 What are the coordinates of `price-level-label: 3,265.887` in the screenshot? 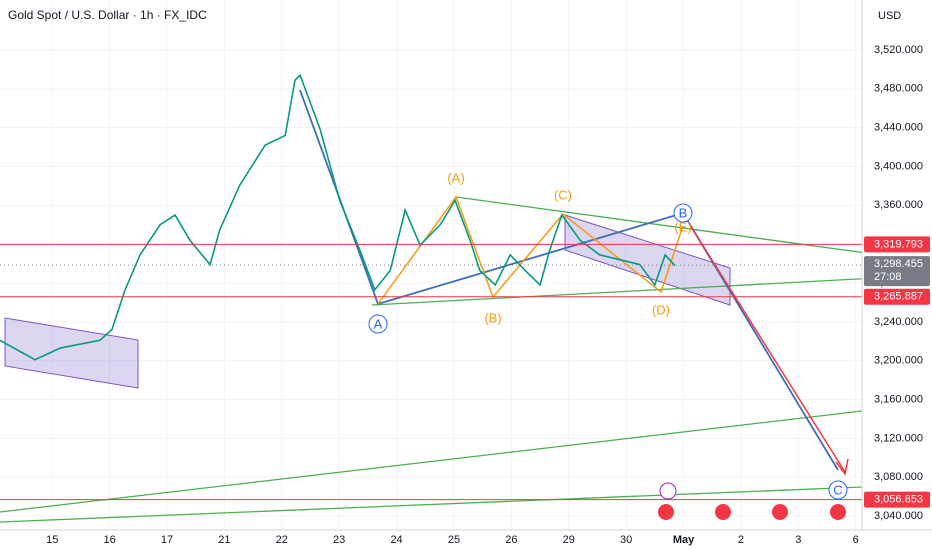 It's located at (898, 297).